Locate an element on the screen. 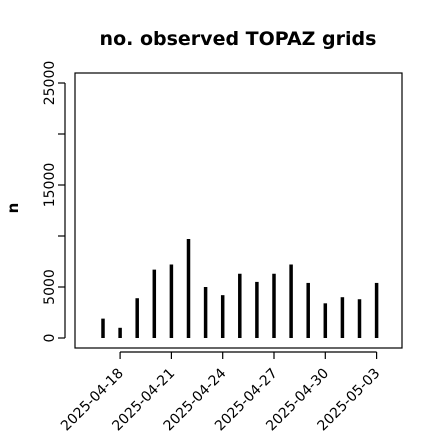 The width and height of the screenshot is (440, 445). y-axis-label: n is located at coordinates (13, 208).